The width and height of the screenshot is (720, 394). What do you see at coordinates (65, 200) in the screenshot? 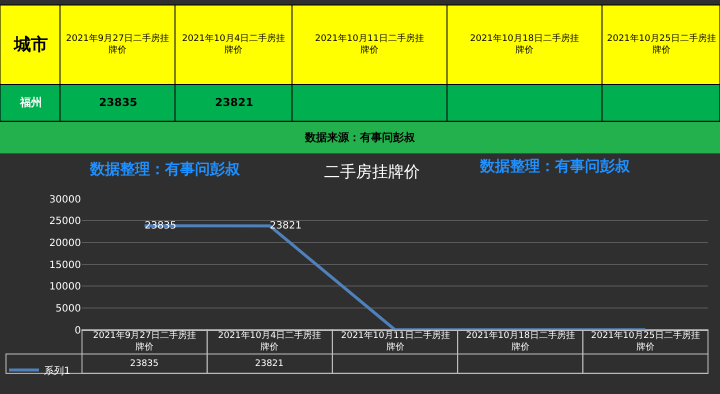
I see `y-tick-label: 30000` at bounding box center [65, 200].